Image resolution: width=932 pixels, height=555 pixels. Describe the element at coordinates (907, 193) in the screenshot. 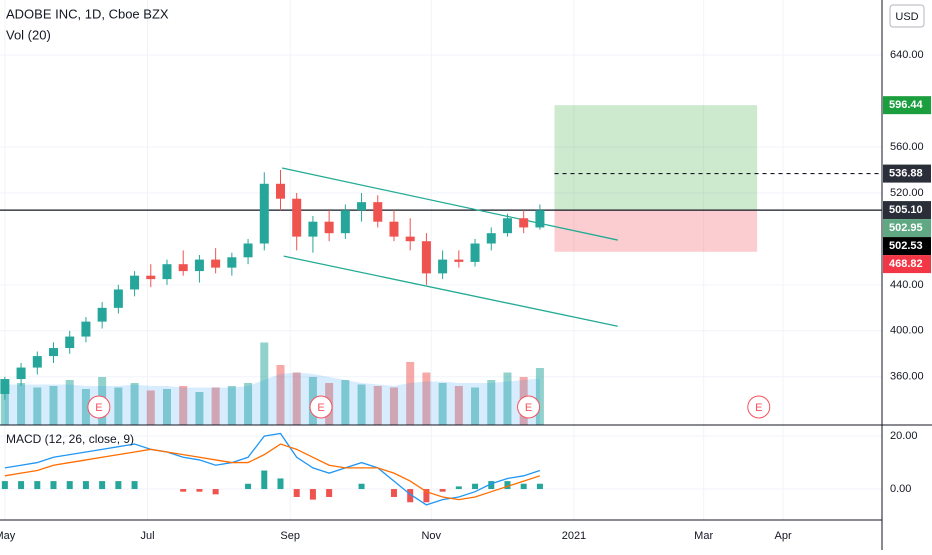

I see `y-tick-label: 520.00` at that location.